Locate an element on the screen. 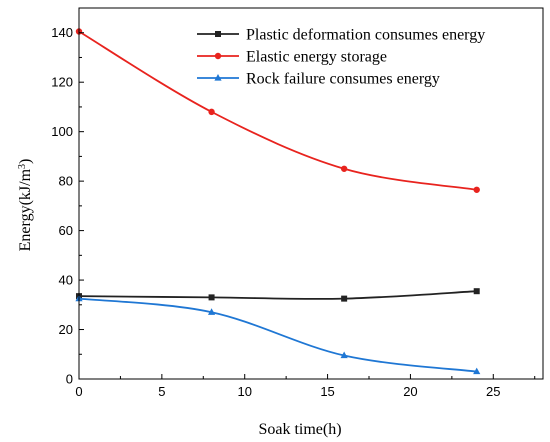 The image size is (550, 442). legend-label: Plastic deformation consumes energy is located at coordinates (365, 35).